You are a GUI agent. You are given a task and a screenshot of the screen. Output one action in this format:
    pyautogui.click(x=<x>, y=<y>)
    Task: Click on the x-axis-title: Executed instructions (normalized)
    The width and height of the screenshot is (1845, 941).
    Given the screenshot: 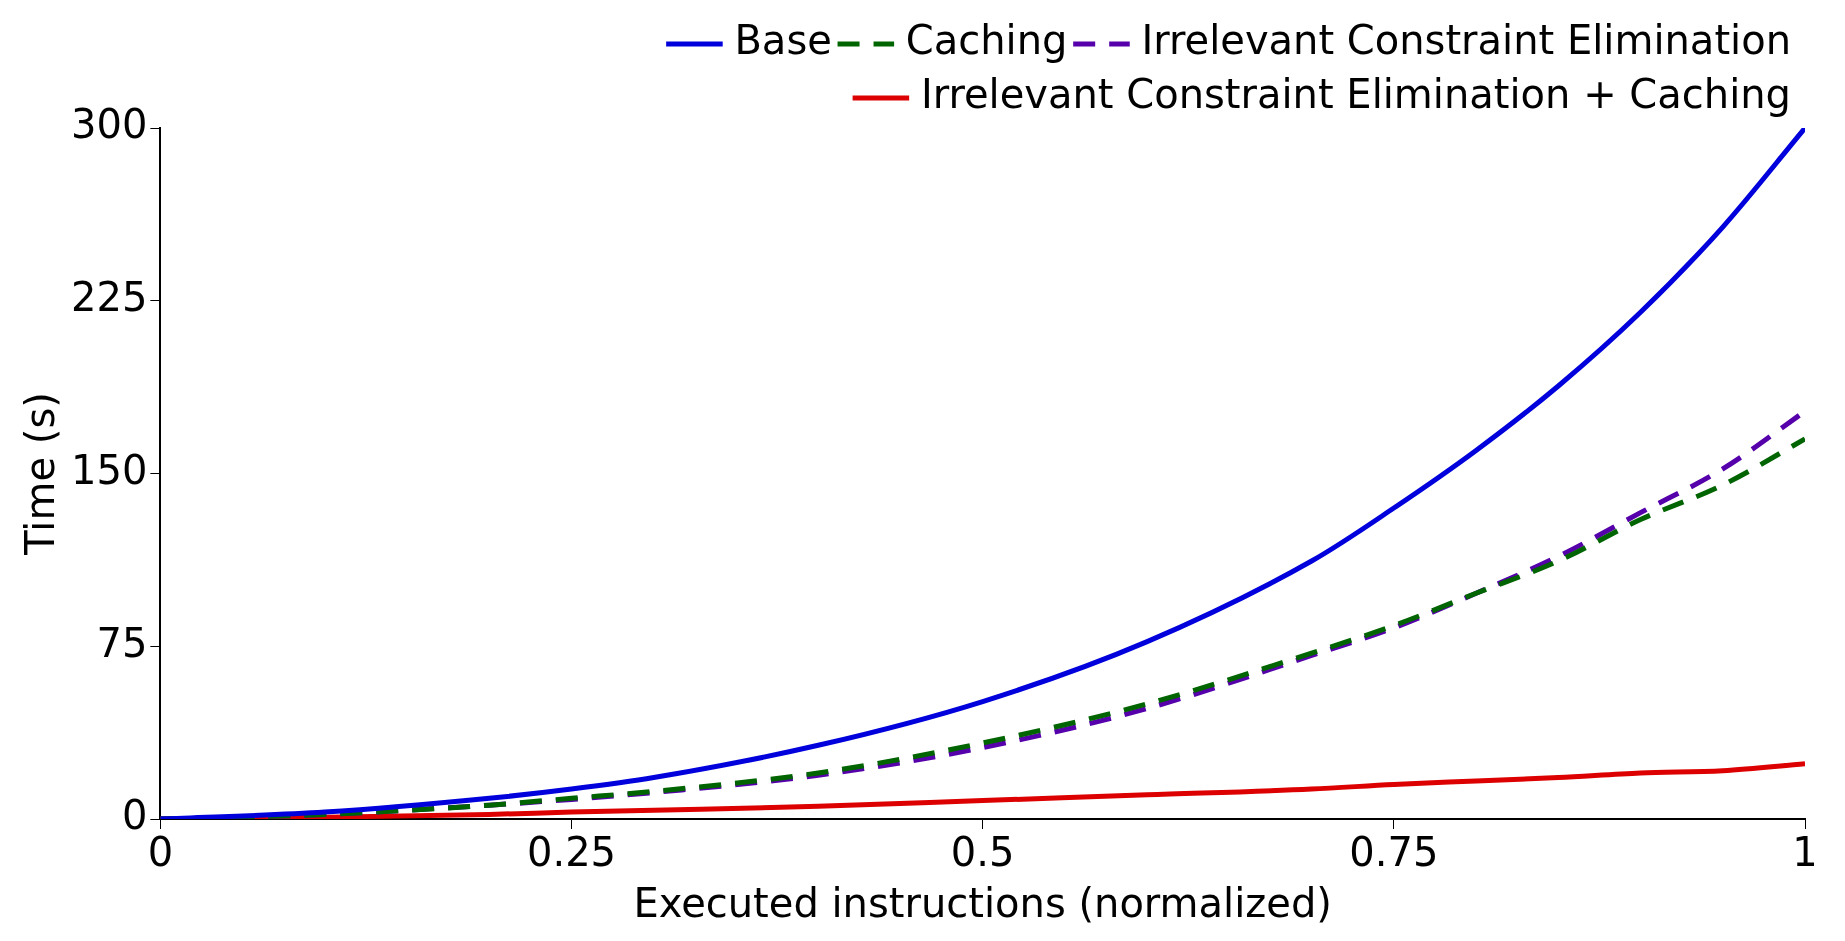 What is the action you would take?
    pyautogui.click(x=982, y=903)
    